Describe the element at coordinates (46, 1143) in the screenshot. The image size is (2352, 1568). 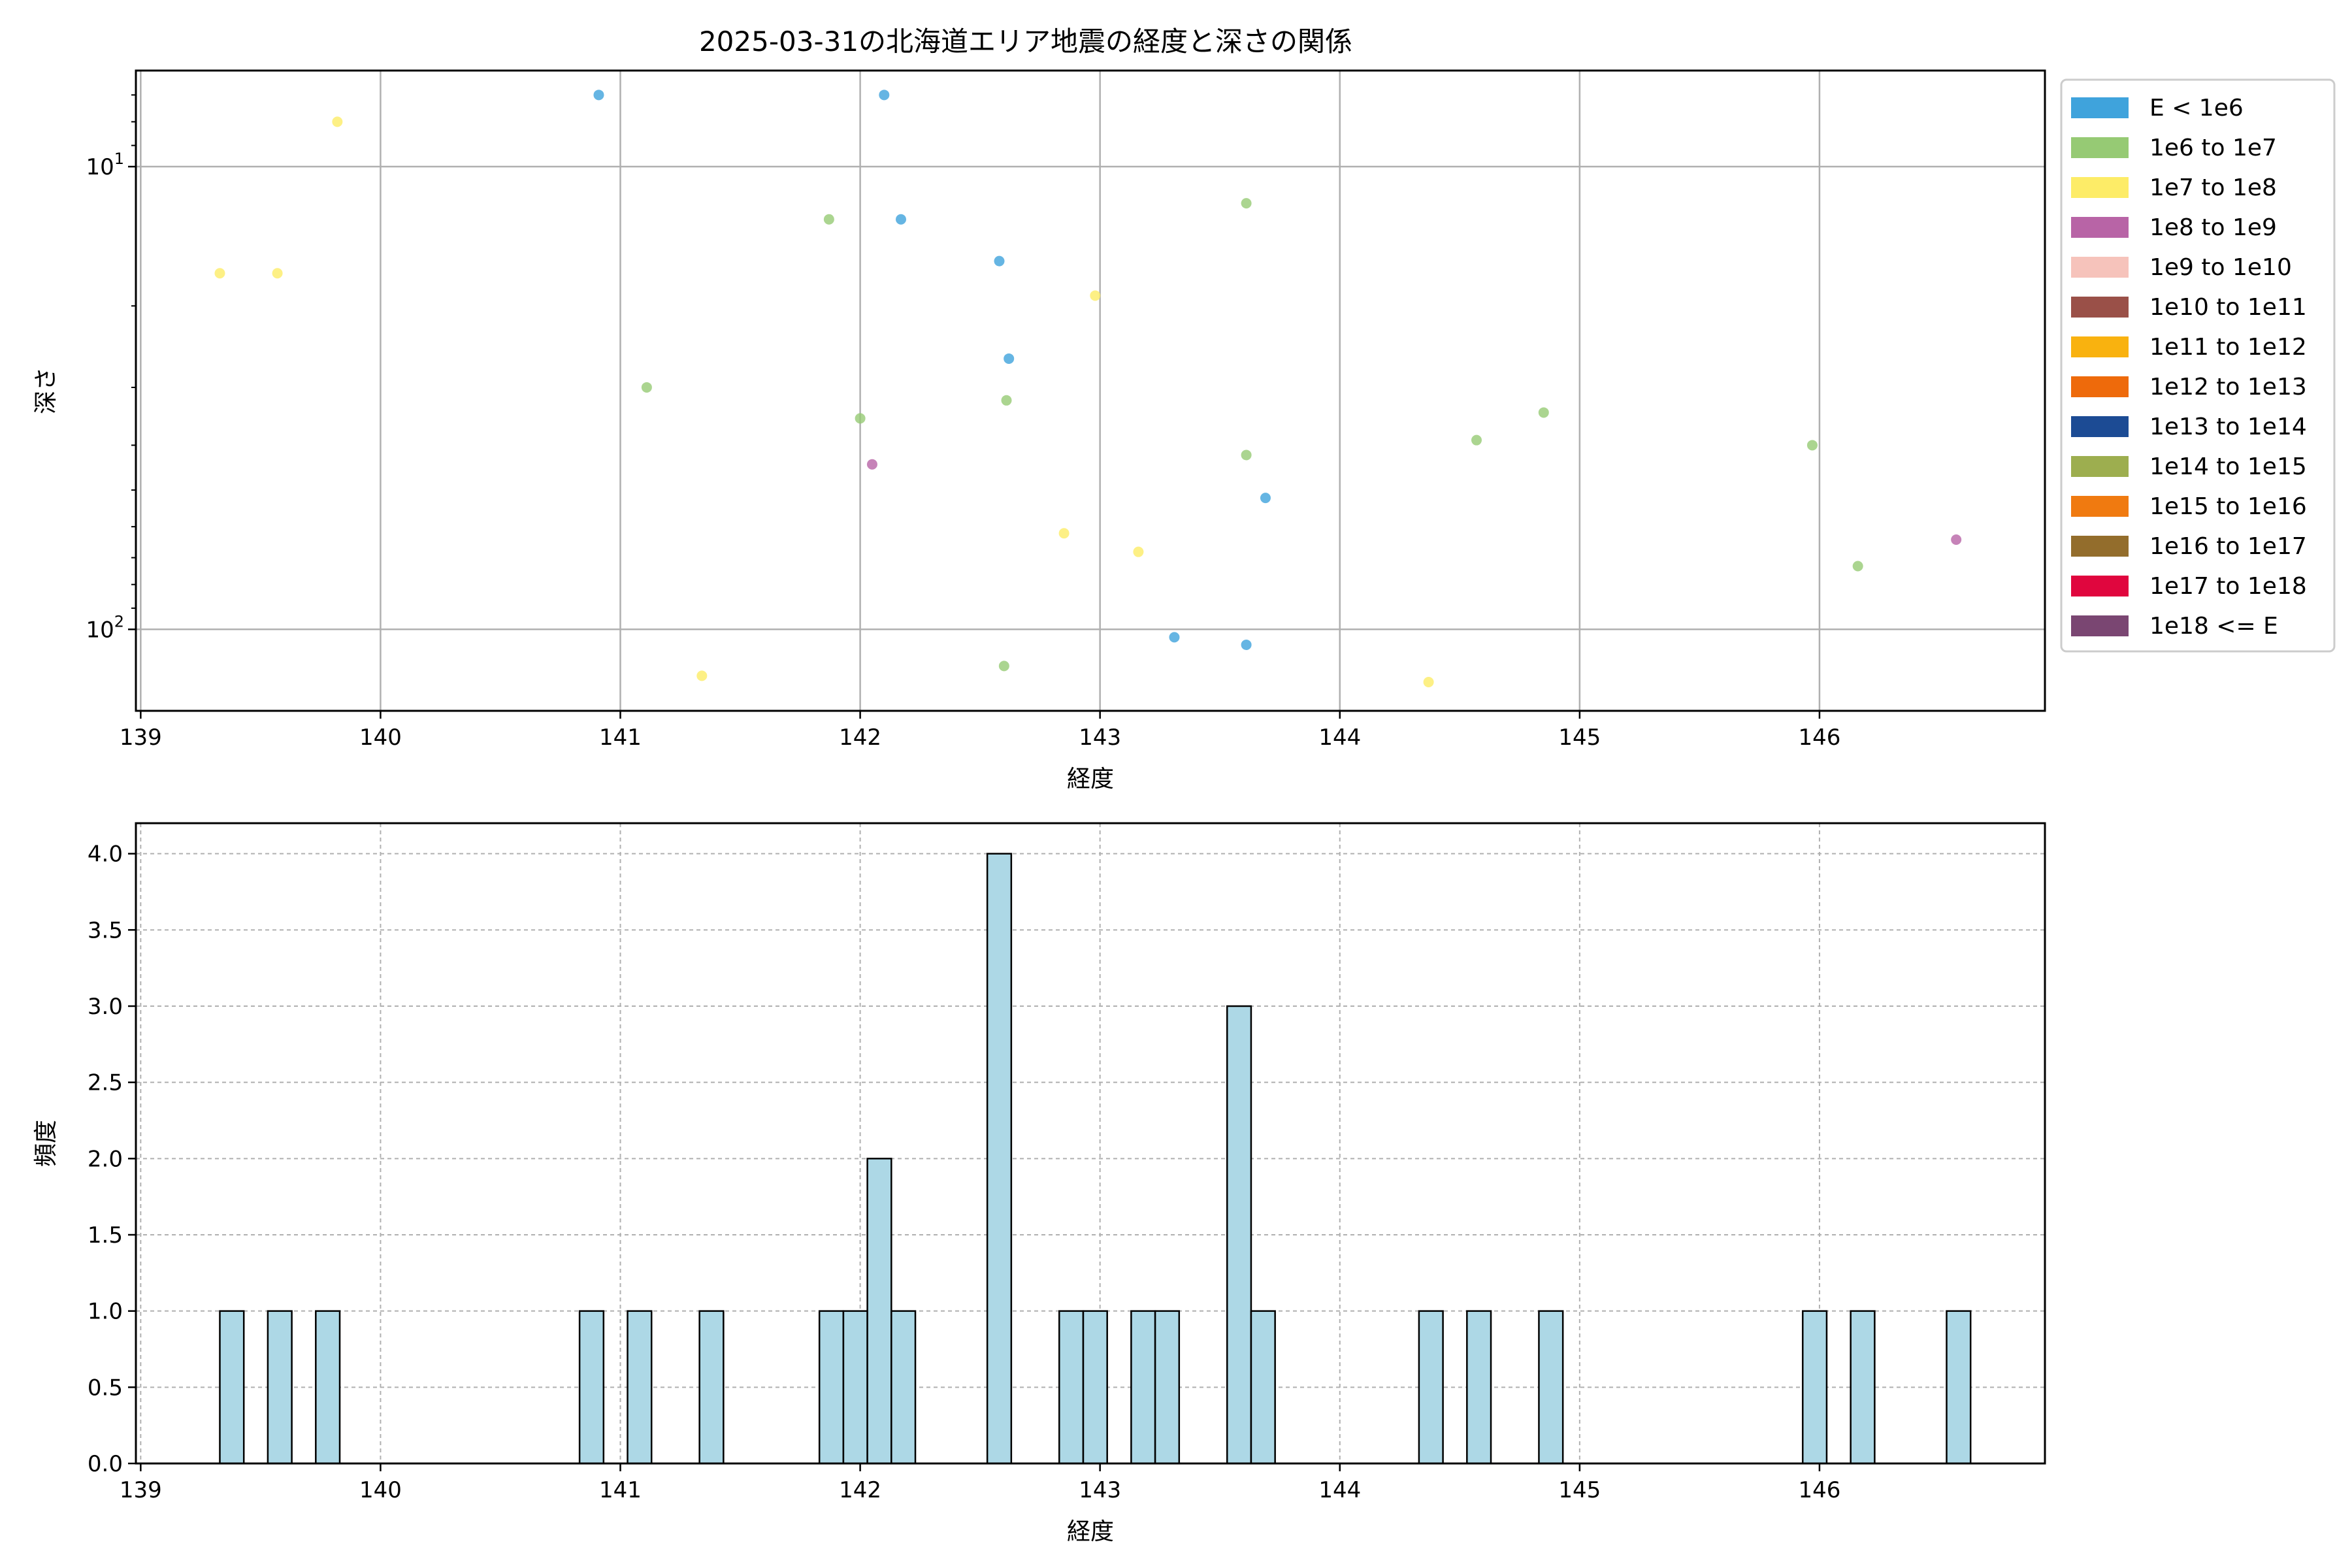
I see `histogram-y-axis-label: 頻度` at that location.